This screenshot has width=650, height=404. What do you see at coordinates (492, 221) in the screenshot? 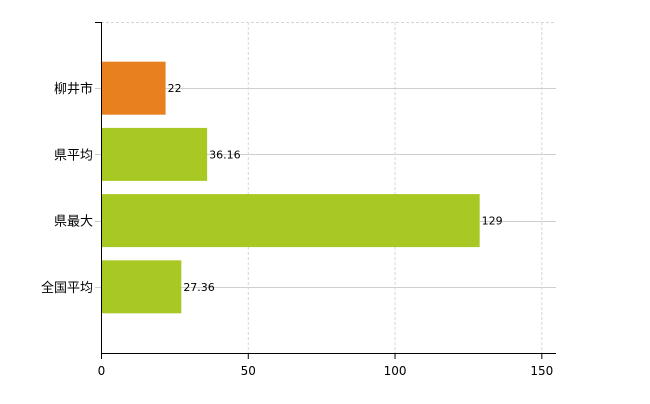
I see `data-label: 129` at bounding box center [492, 221].